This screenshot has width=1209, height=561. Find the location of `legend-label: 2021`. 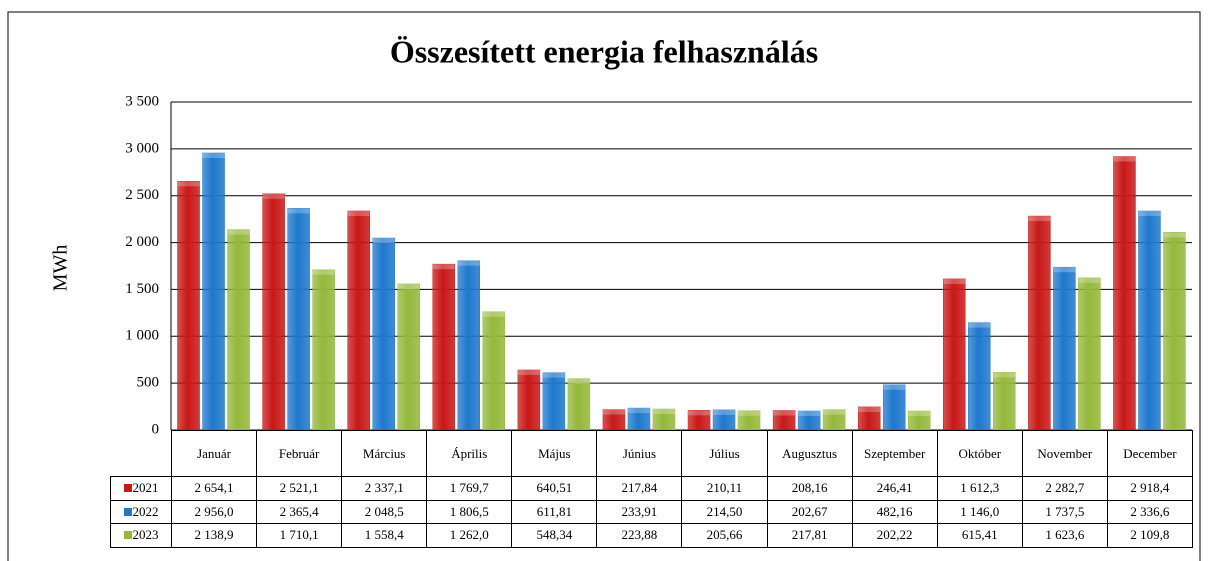

legend-label: 2021 is located at coordinates (145, 488).